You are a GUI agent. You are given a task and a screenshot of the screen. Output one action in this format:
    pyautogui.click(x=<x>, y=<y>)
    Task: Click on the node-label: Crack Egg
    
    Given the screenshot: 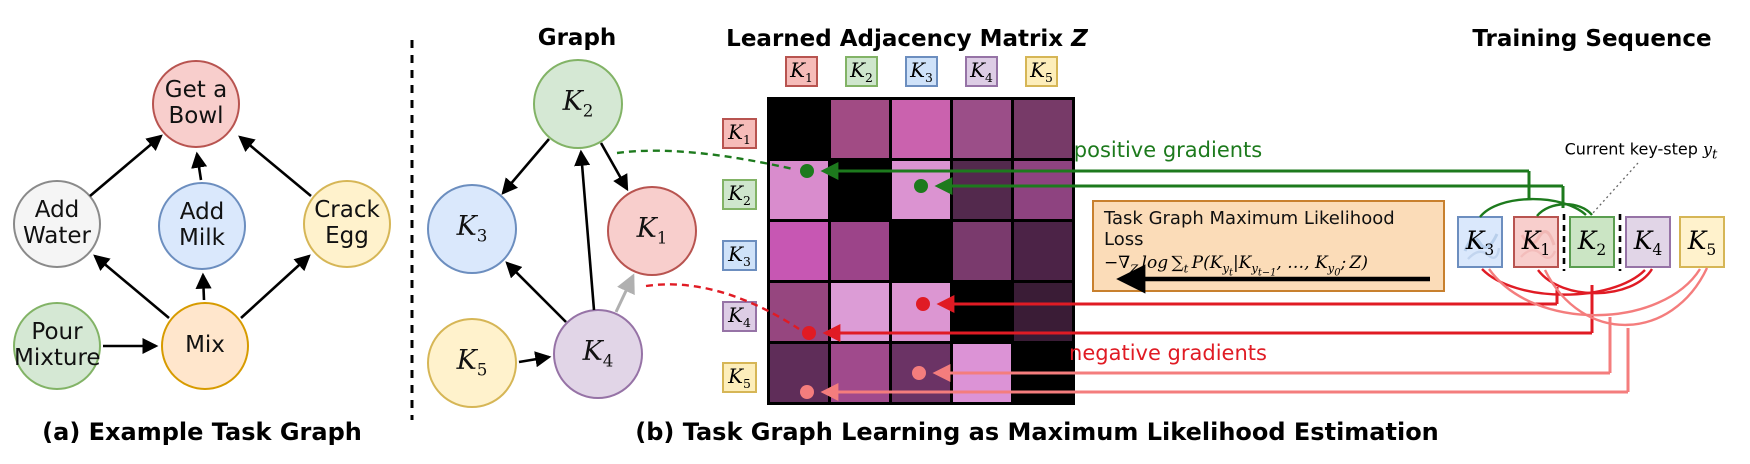 What is the action you would take?
    pyautogui.click(x=347, y=223)
    